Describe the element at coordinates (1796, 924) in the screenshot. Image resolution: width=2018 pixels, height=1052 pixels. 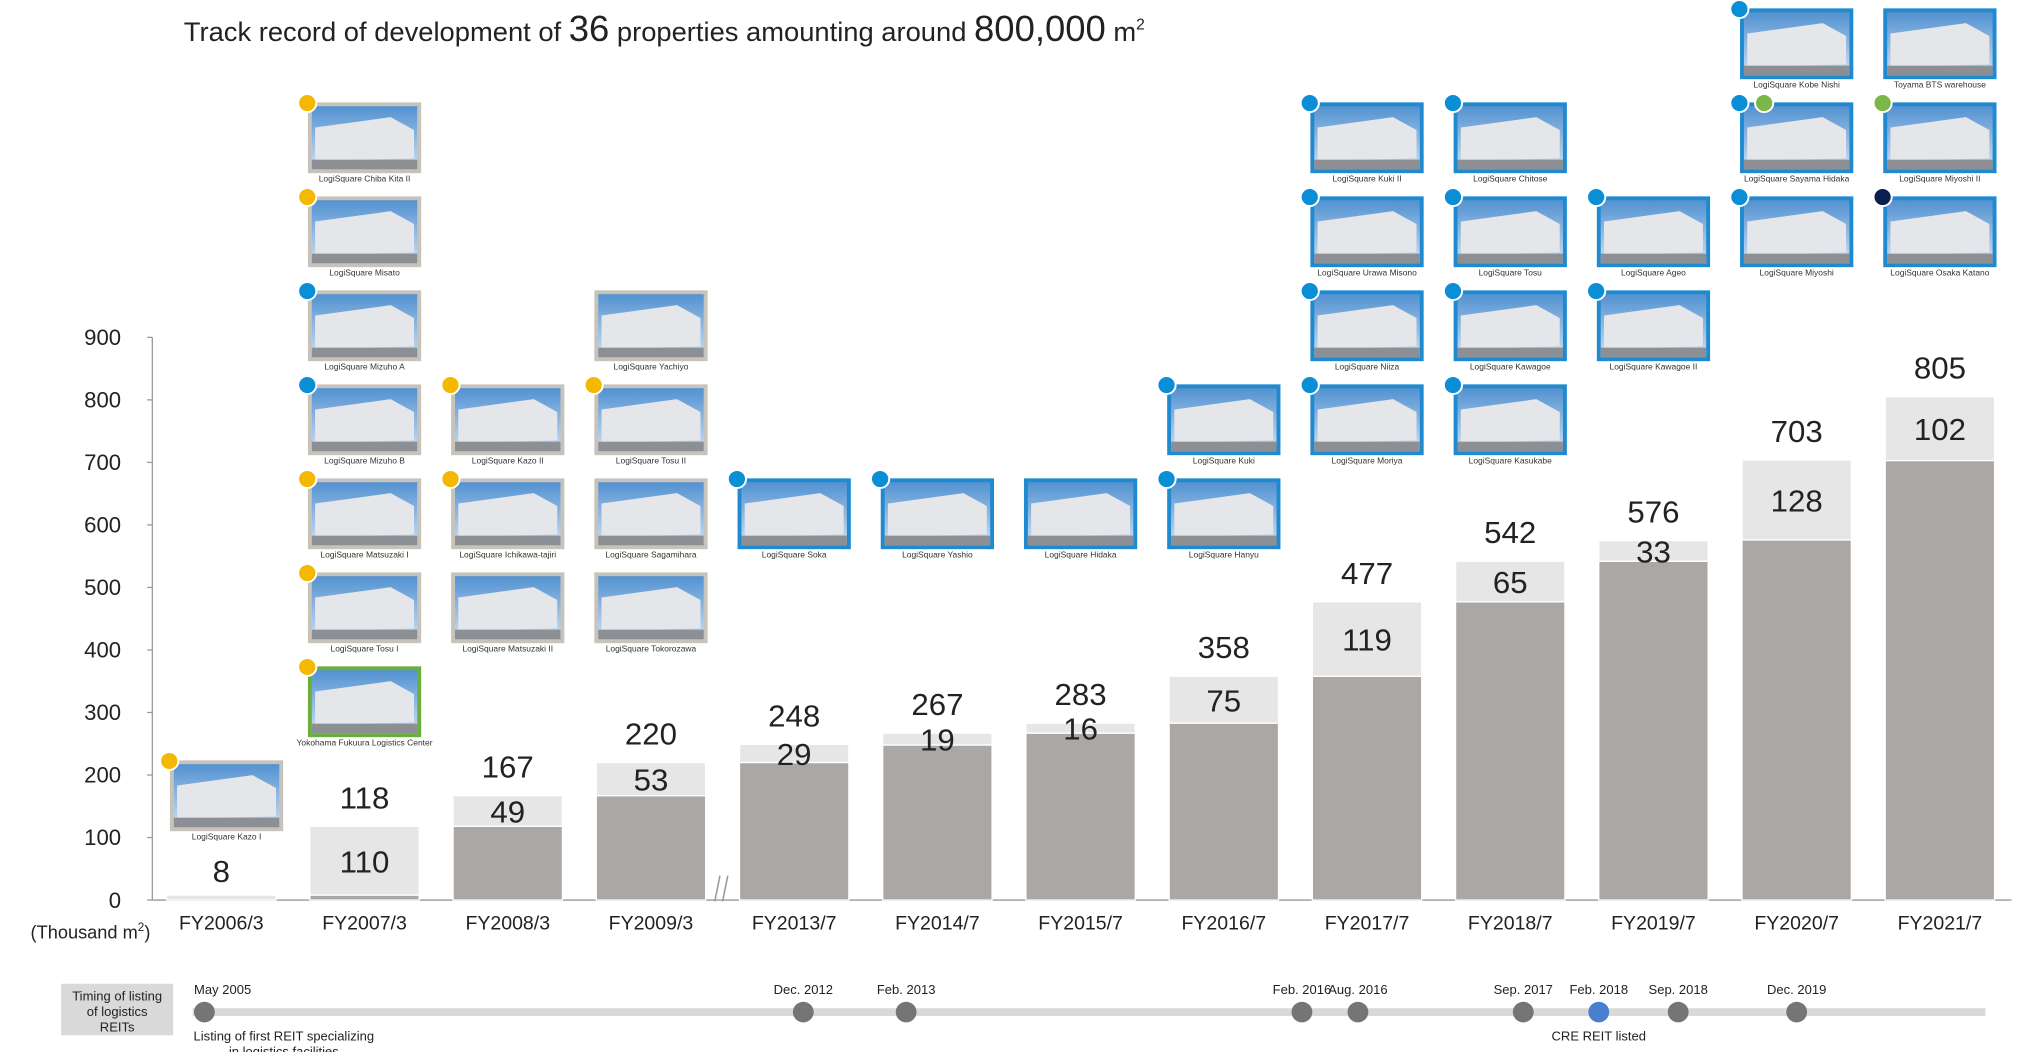
I see `x-tick-label: FY2020/7` at that location.